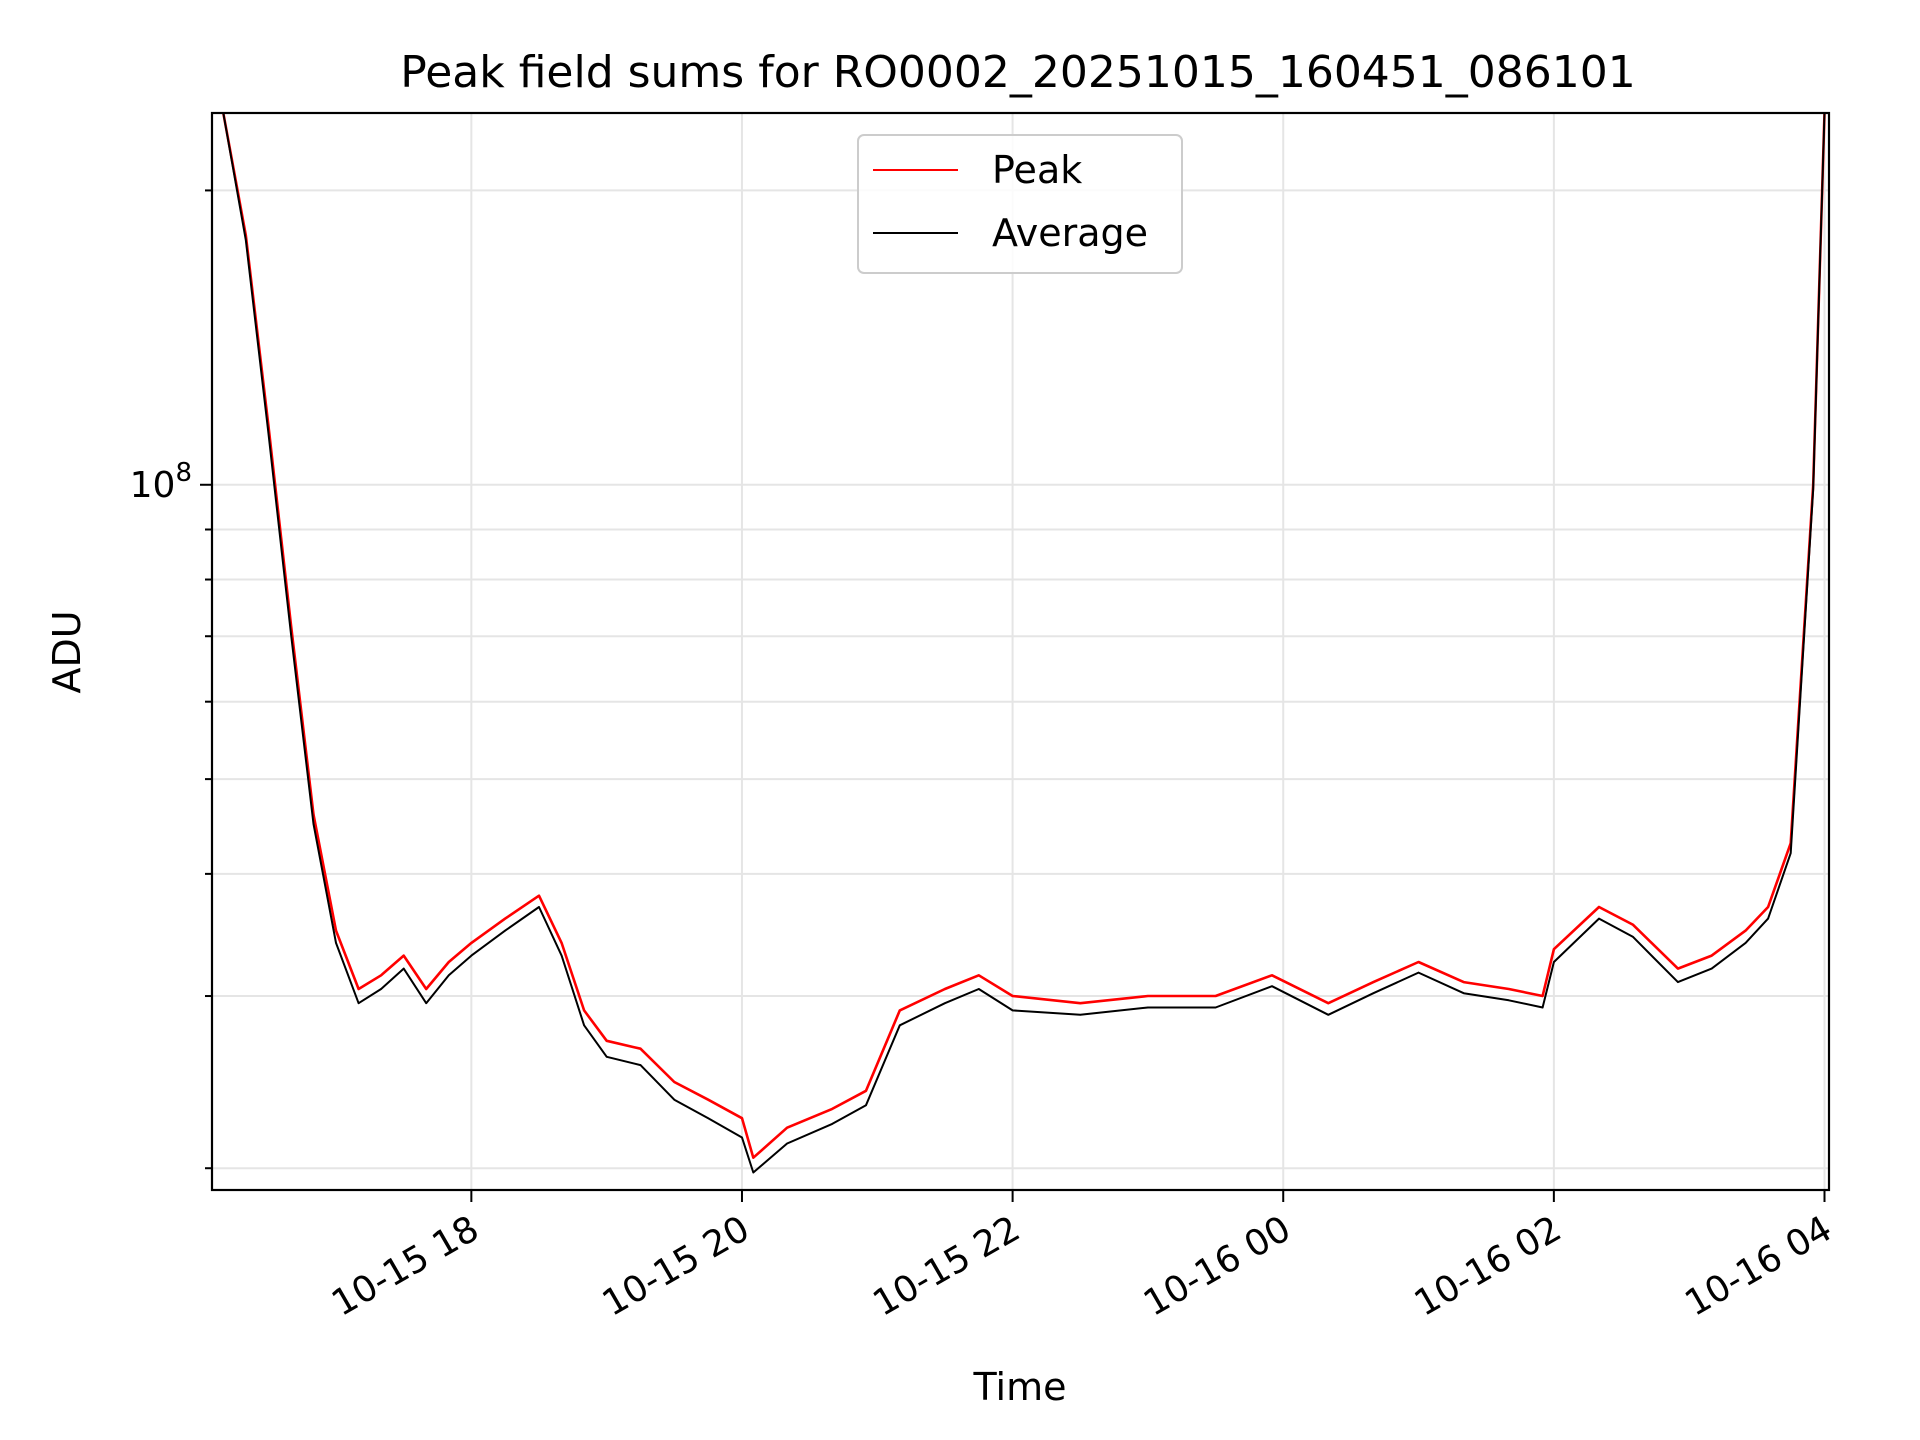  What do you see at coordinates (676, 1266) in the screenshot?
I see `x-tick-label: 10-15 20` at bounding box center [676, 1266].